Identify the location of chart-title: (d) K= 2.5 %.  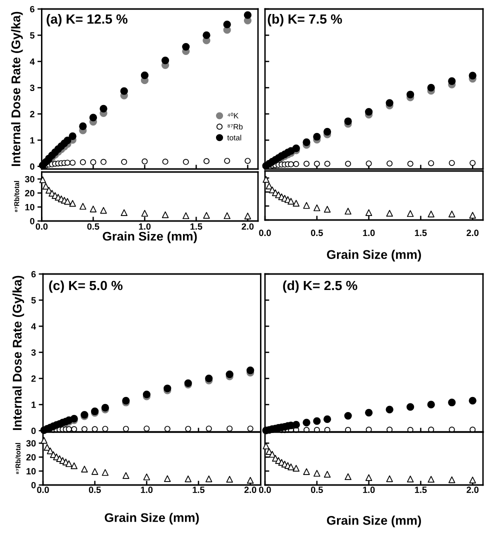
(320, 286).